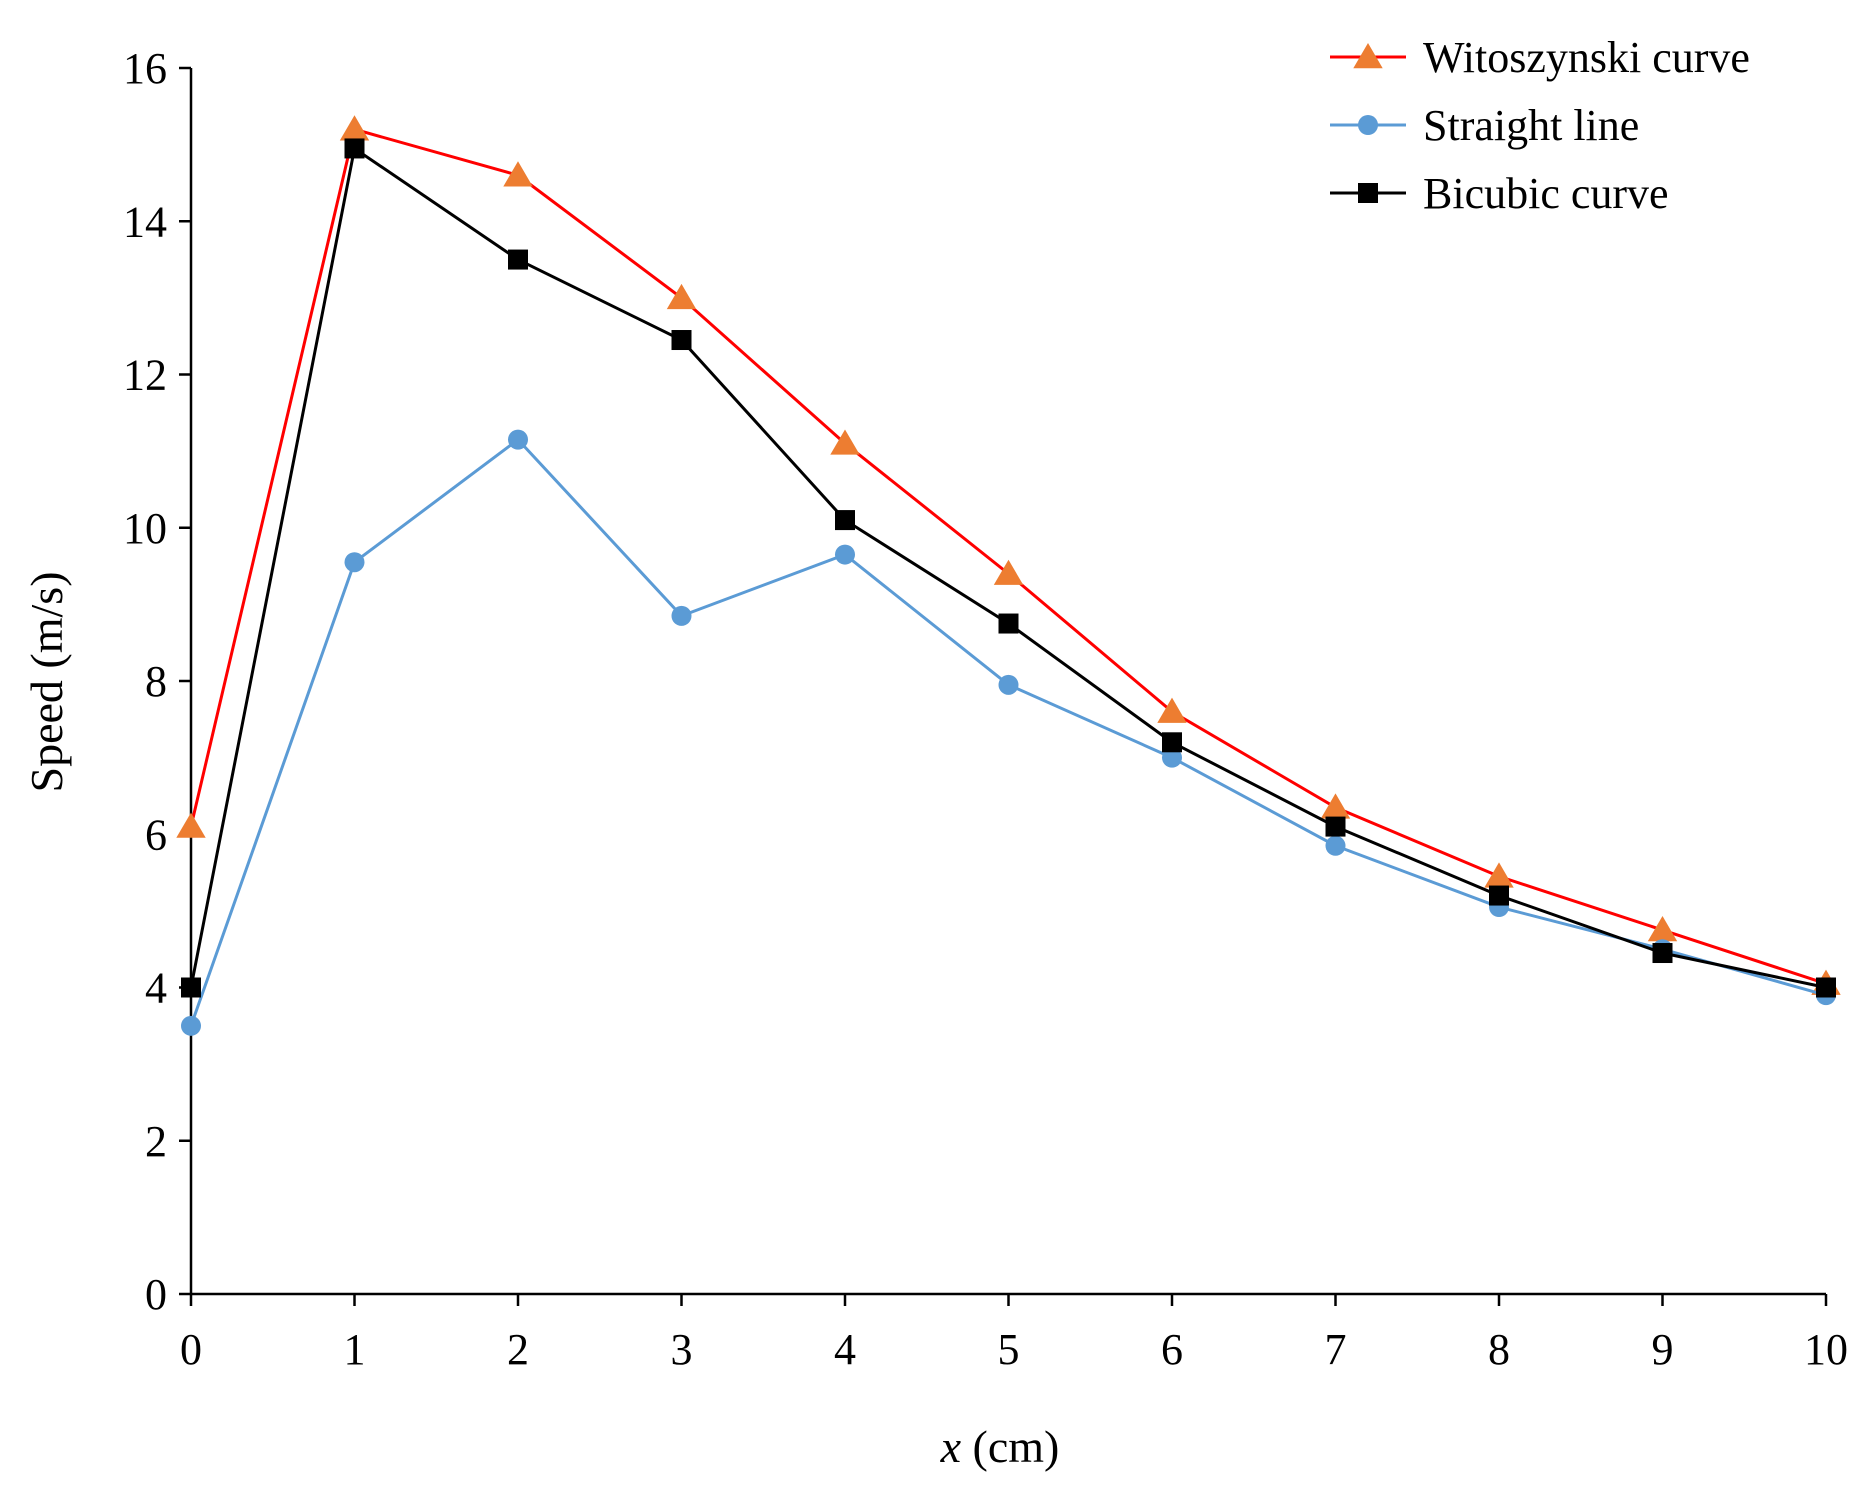 The height and width of the screenshot is (1493, 1875). I want to click on x-tick-label: 6, so click(1172, 1349).